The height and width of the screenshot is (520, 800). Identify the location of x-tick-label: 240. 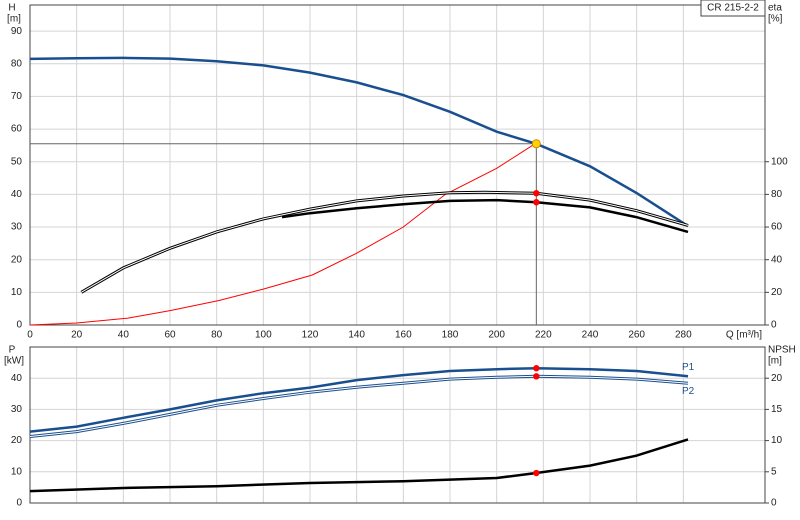
(590, 335).